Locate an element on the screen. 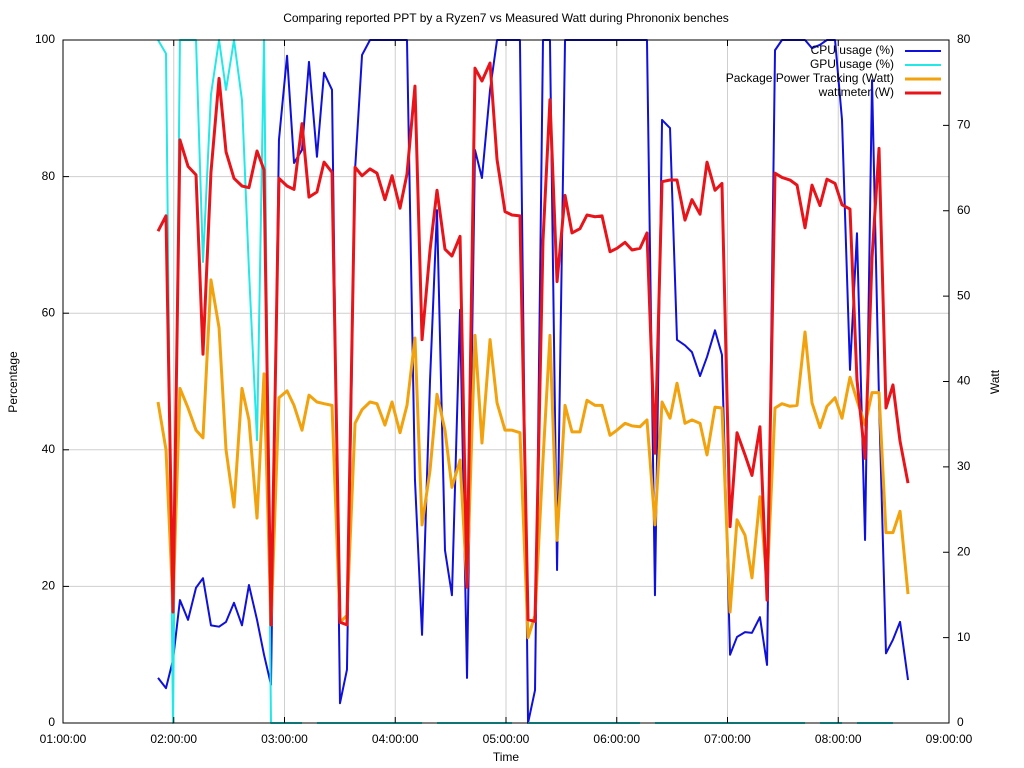 The image size is (1024, 768). y2-tick-label: 40 is located at coordinates (964, 381).